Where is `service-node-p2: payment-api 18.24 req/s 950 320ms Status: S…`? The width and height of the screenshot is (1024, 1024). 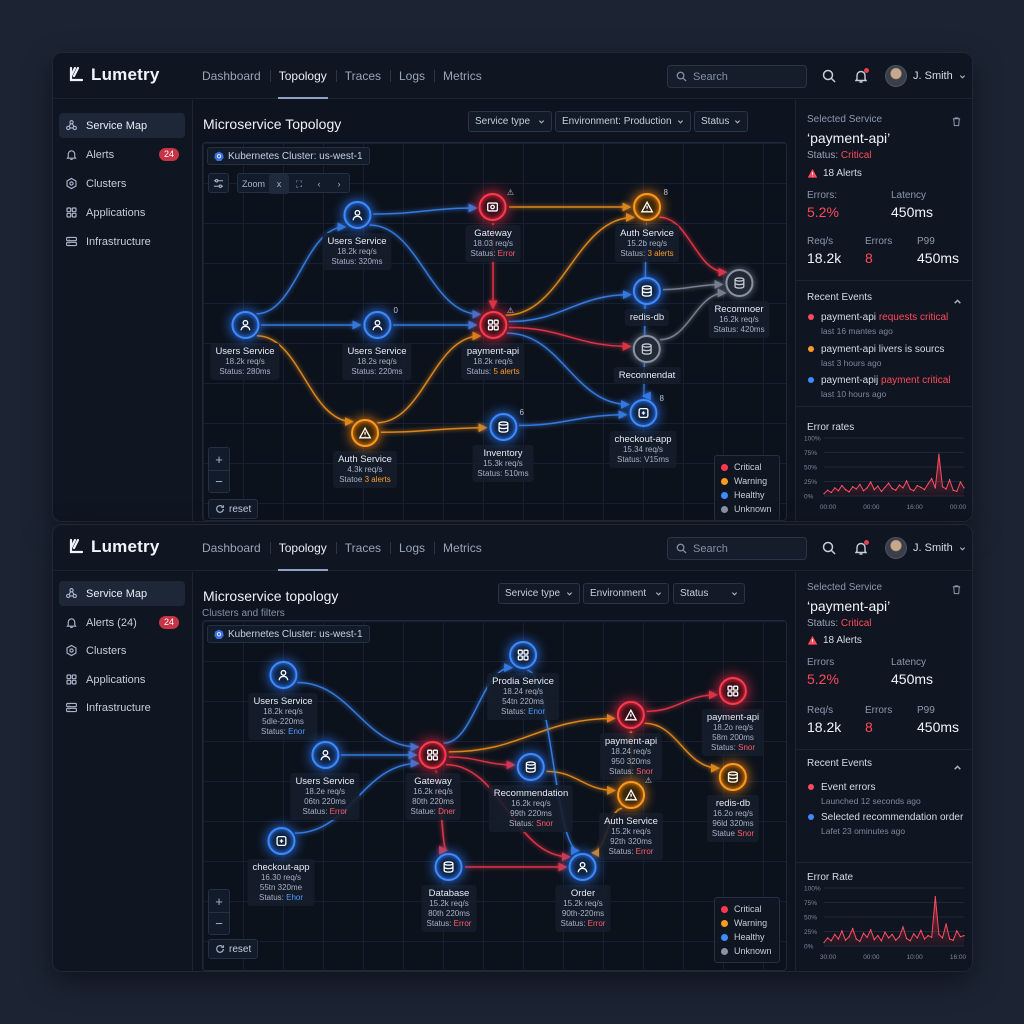 service-node-p2: payment-api 18.24 req/s 950 320ms Status: S… is located at coordinates (631, 740).